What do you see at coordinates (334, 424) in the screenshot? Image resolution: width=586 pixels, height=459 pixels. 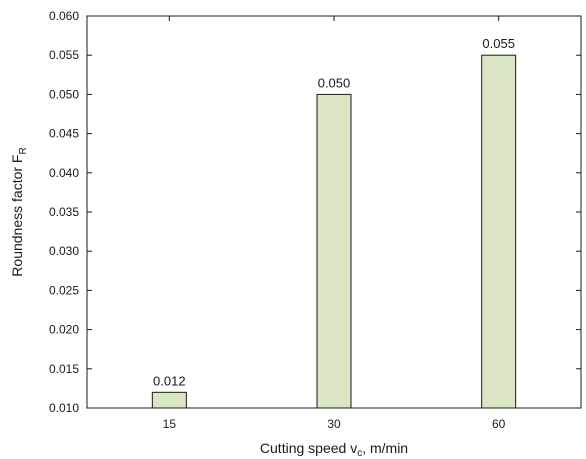 I see `x-tick-label: 30` at bounding box center [334, 424].